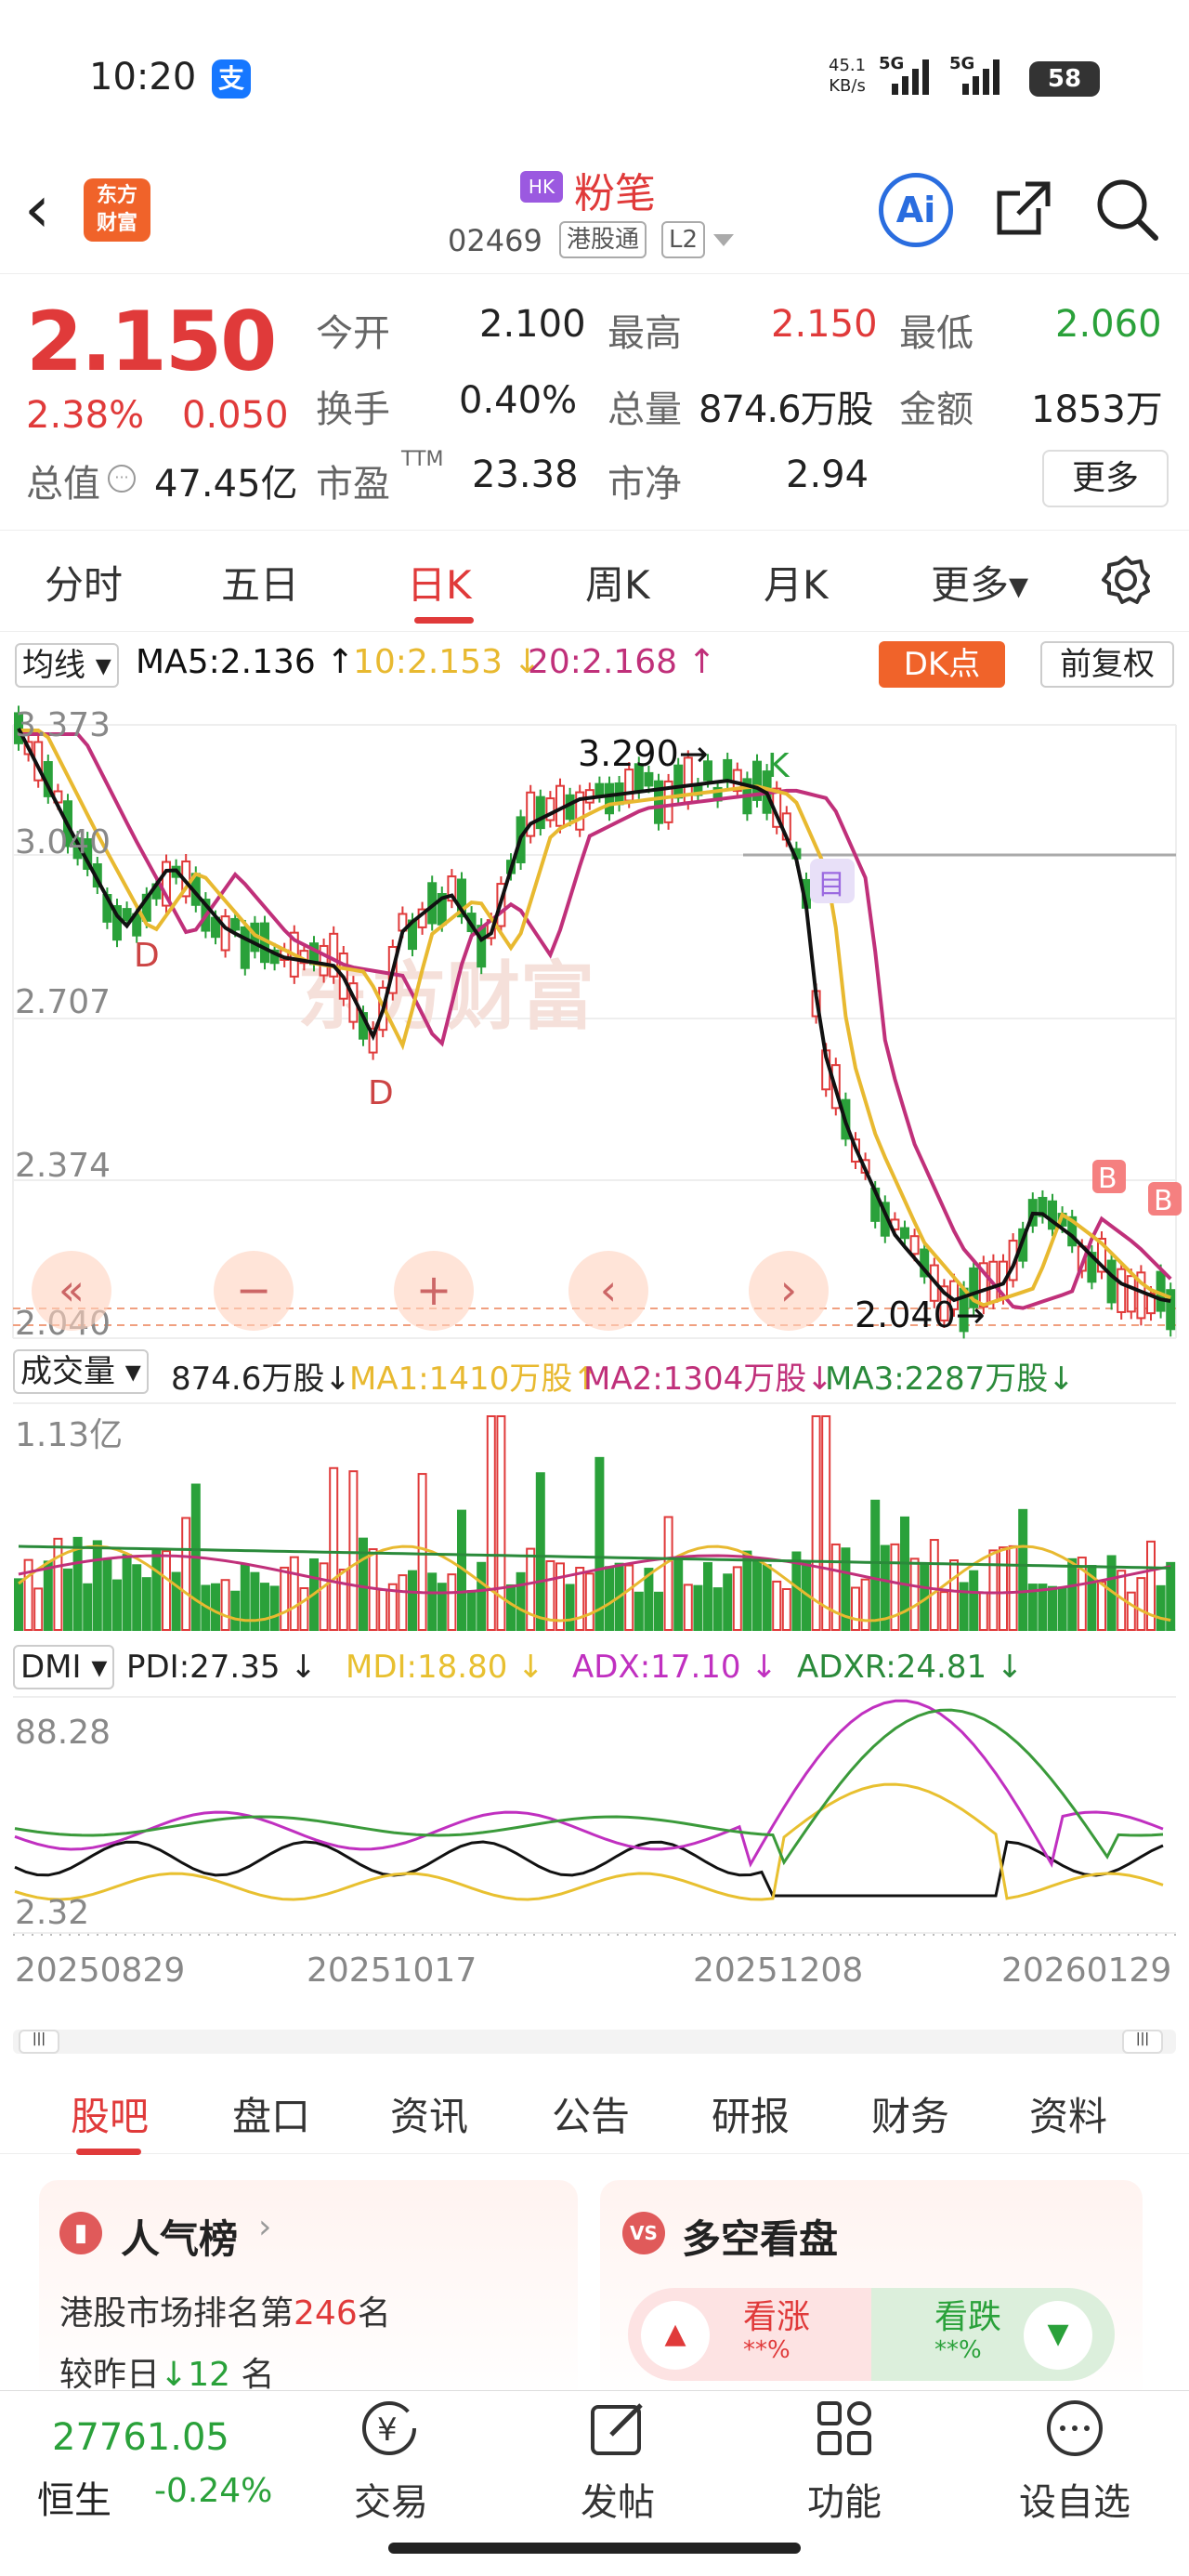  What do you see at coordinates (84, 585) in the screenshot?
I see `tab-intraday: 分时` at bounding box center [84, 585].